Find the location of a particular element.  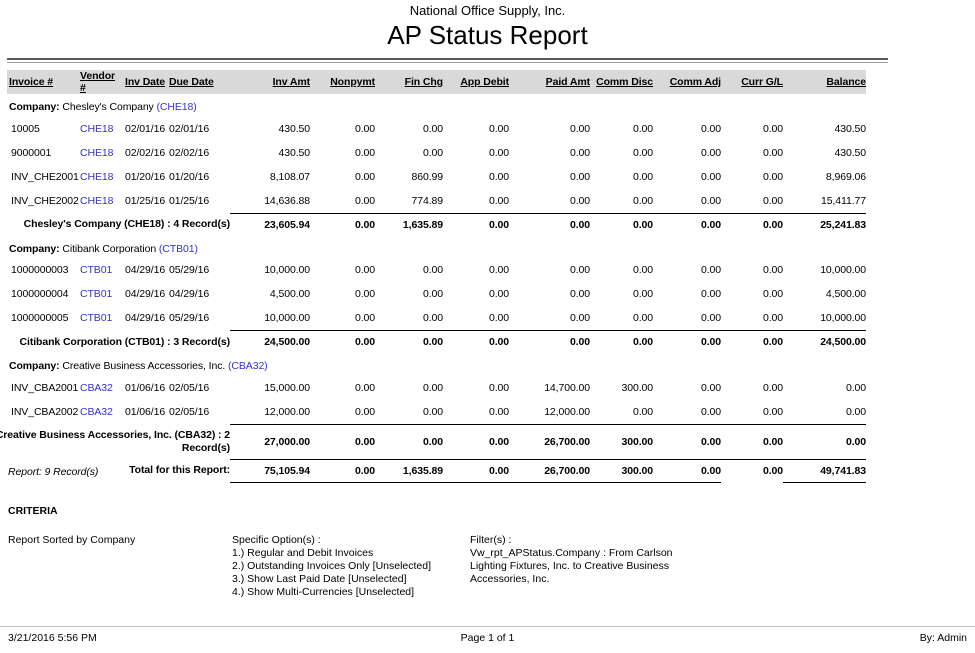

amount-cell: 15,000.00 is located at coordinates (287, 387).